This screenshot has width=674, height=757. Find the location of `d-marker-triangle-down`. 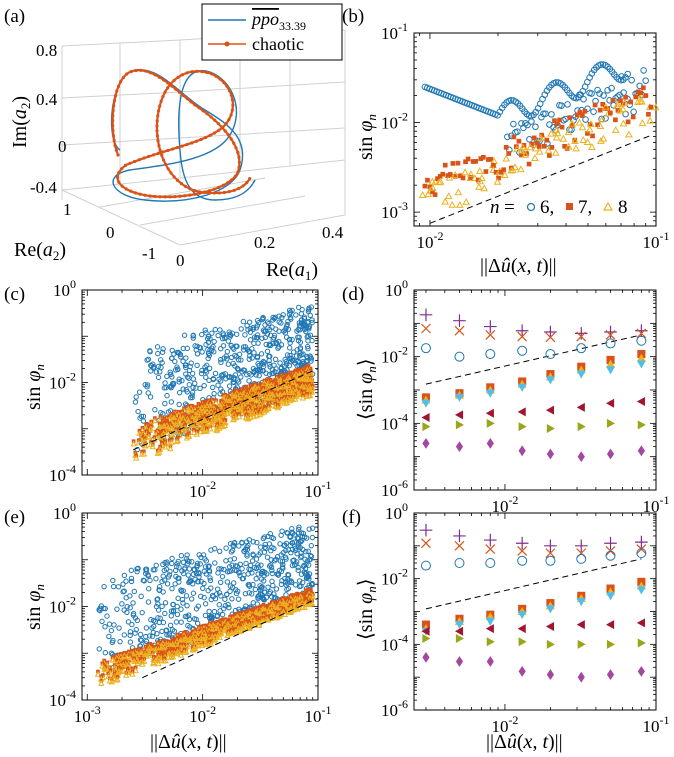

d-marker-triangle-down is located at coordinates (459, 397).